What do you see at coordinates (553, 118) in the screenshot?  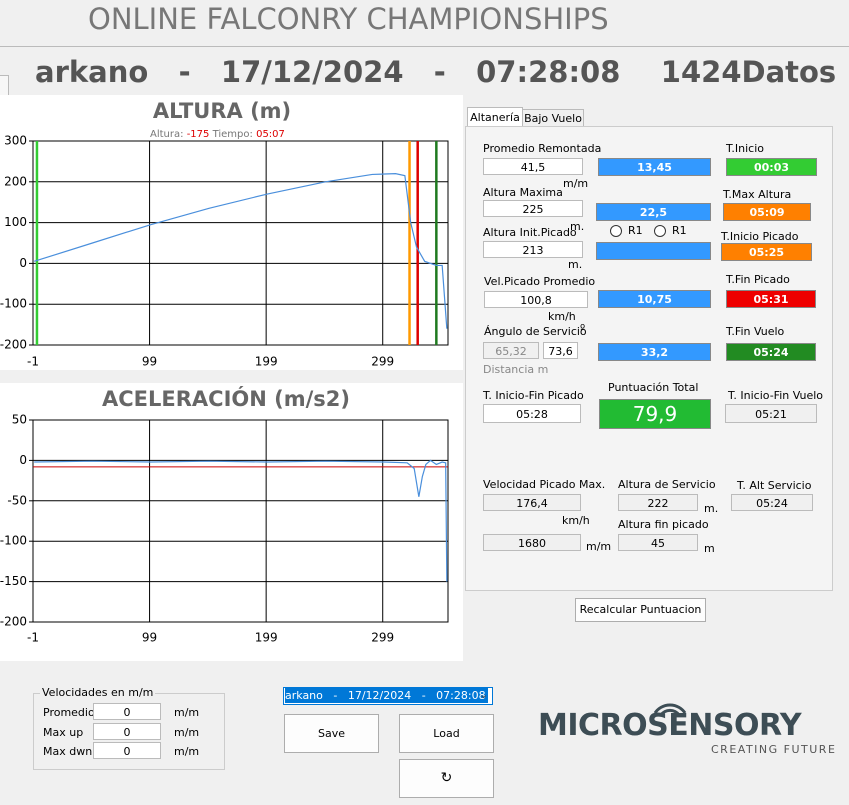 I see `tab: Bajo Vuelo` at bounding box center [553, 118].